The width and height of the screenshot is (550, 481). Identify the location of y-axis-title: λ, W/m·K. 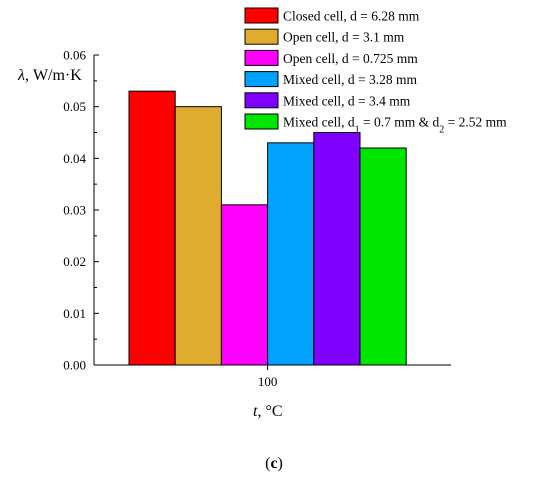
(49, 75).